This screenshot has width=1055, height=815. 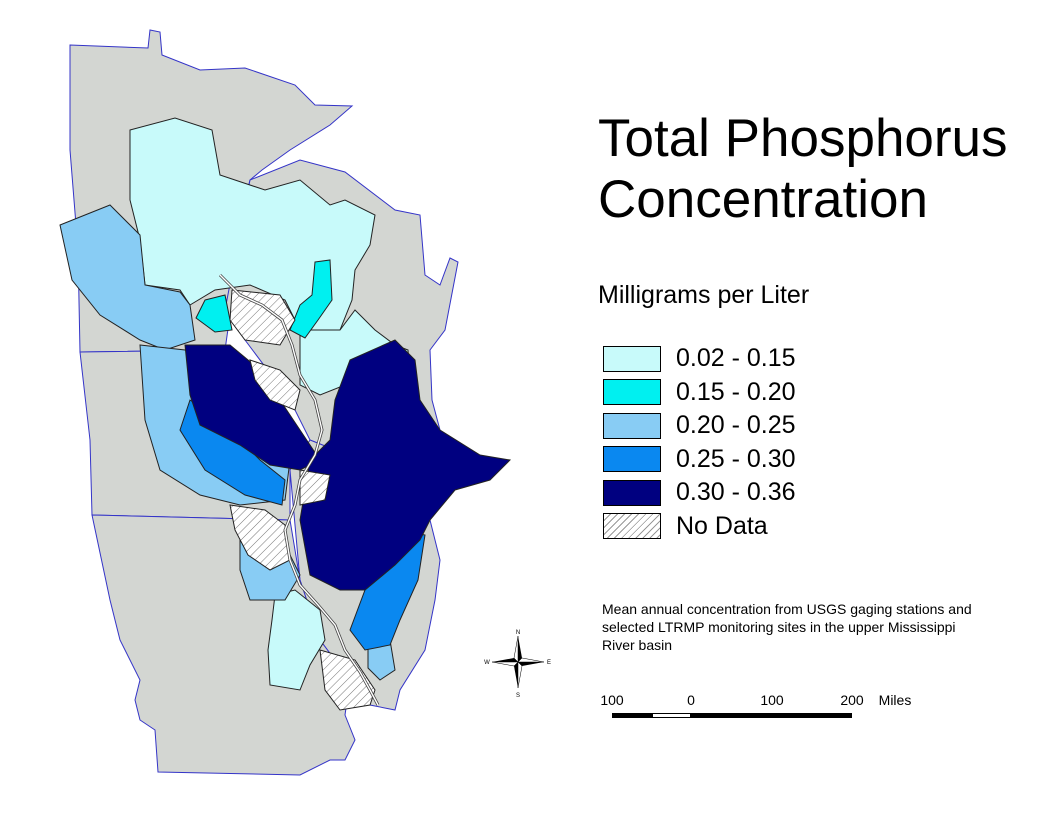 What do you see at coordinates (517, 664) in the screenshot?
I see `compass-rose: N S E W` at bounding box center [517, 664].